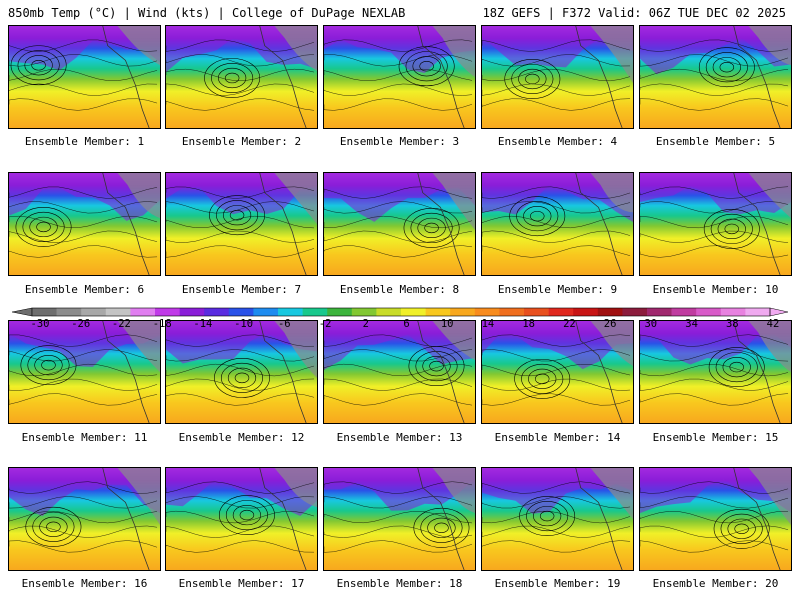  I want to click on ensemble-member-label: Ensemble Member: 16, so click(84, 583).